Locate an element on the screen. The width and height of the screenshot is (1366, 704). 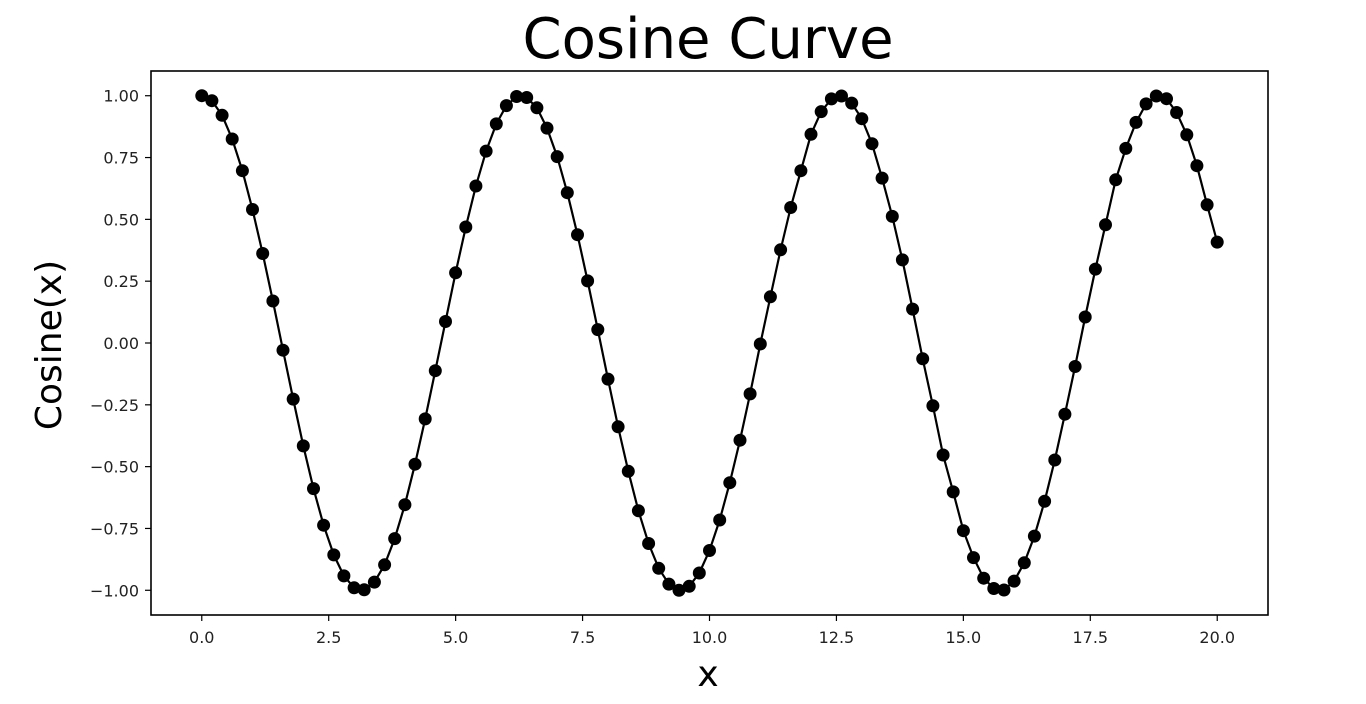
x-tick-label: 5.0 is located at coordinates (455, 637).